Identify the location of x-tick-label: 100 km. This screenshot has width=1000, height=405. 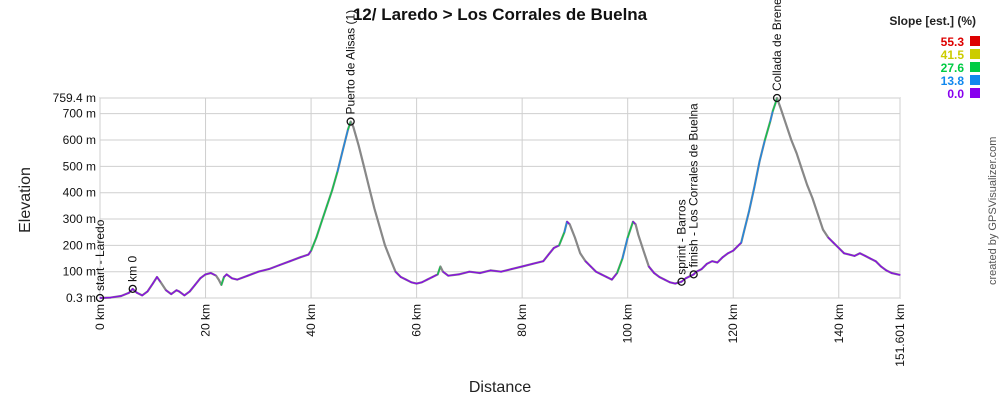
(628, 323).